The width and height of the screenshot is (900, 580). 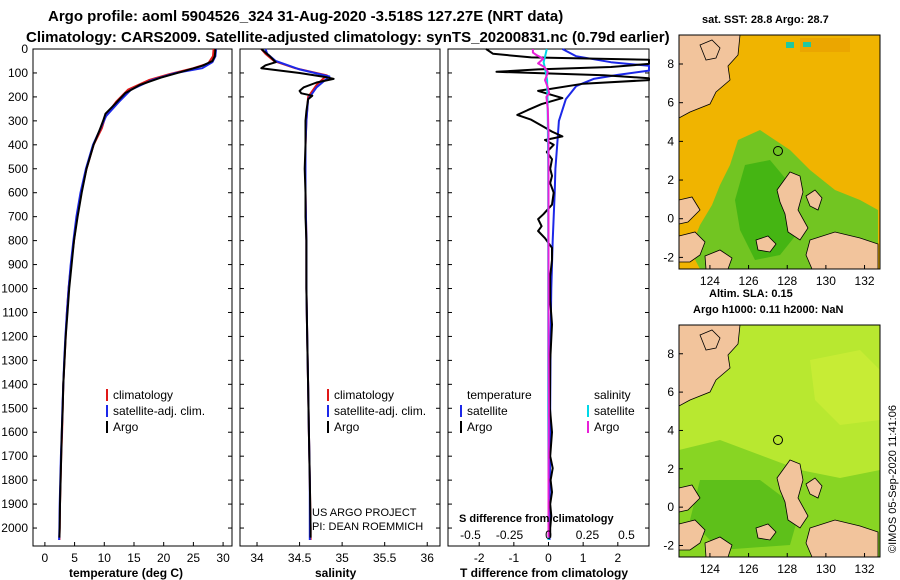 What do you see at coordinates (14, 360) in the screenshot?
I see `depth-tick-label: 1300` at bounding box center [14, 360].